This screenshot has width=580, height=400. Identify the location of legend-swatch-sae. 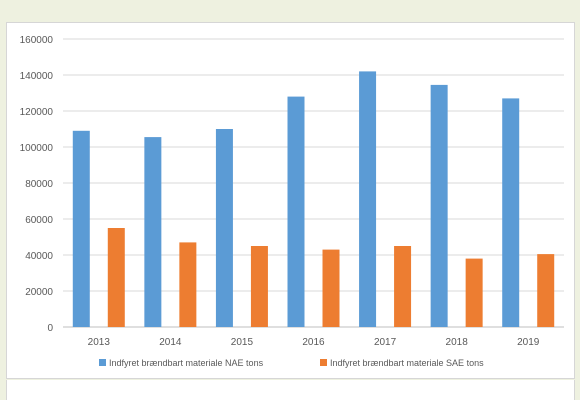
(323, 362).